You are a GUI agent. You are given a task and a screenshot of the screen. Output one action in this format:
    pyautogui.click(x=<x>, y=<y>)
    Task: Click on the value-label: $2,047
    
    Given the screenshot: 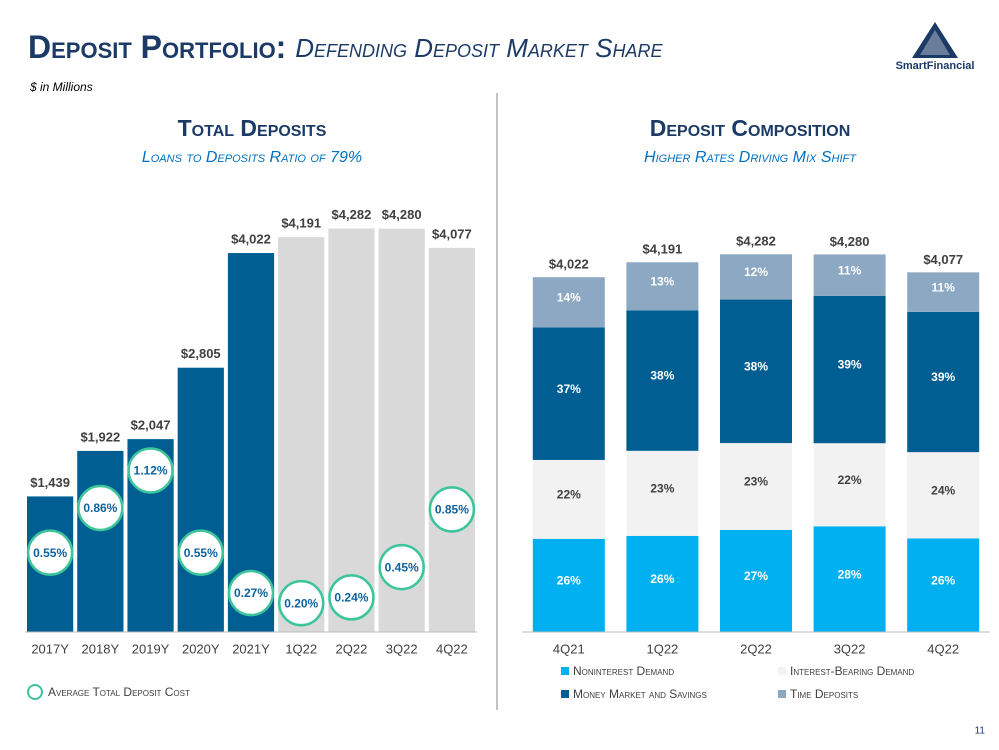 What is the action you would take?
    pyautogui.click(x=151, y=425)
    